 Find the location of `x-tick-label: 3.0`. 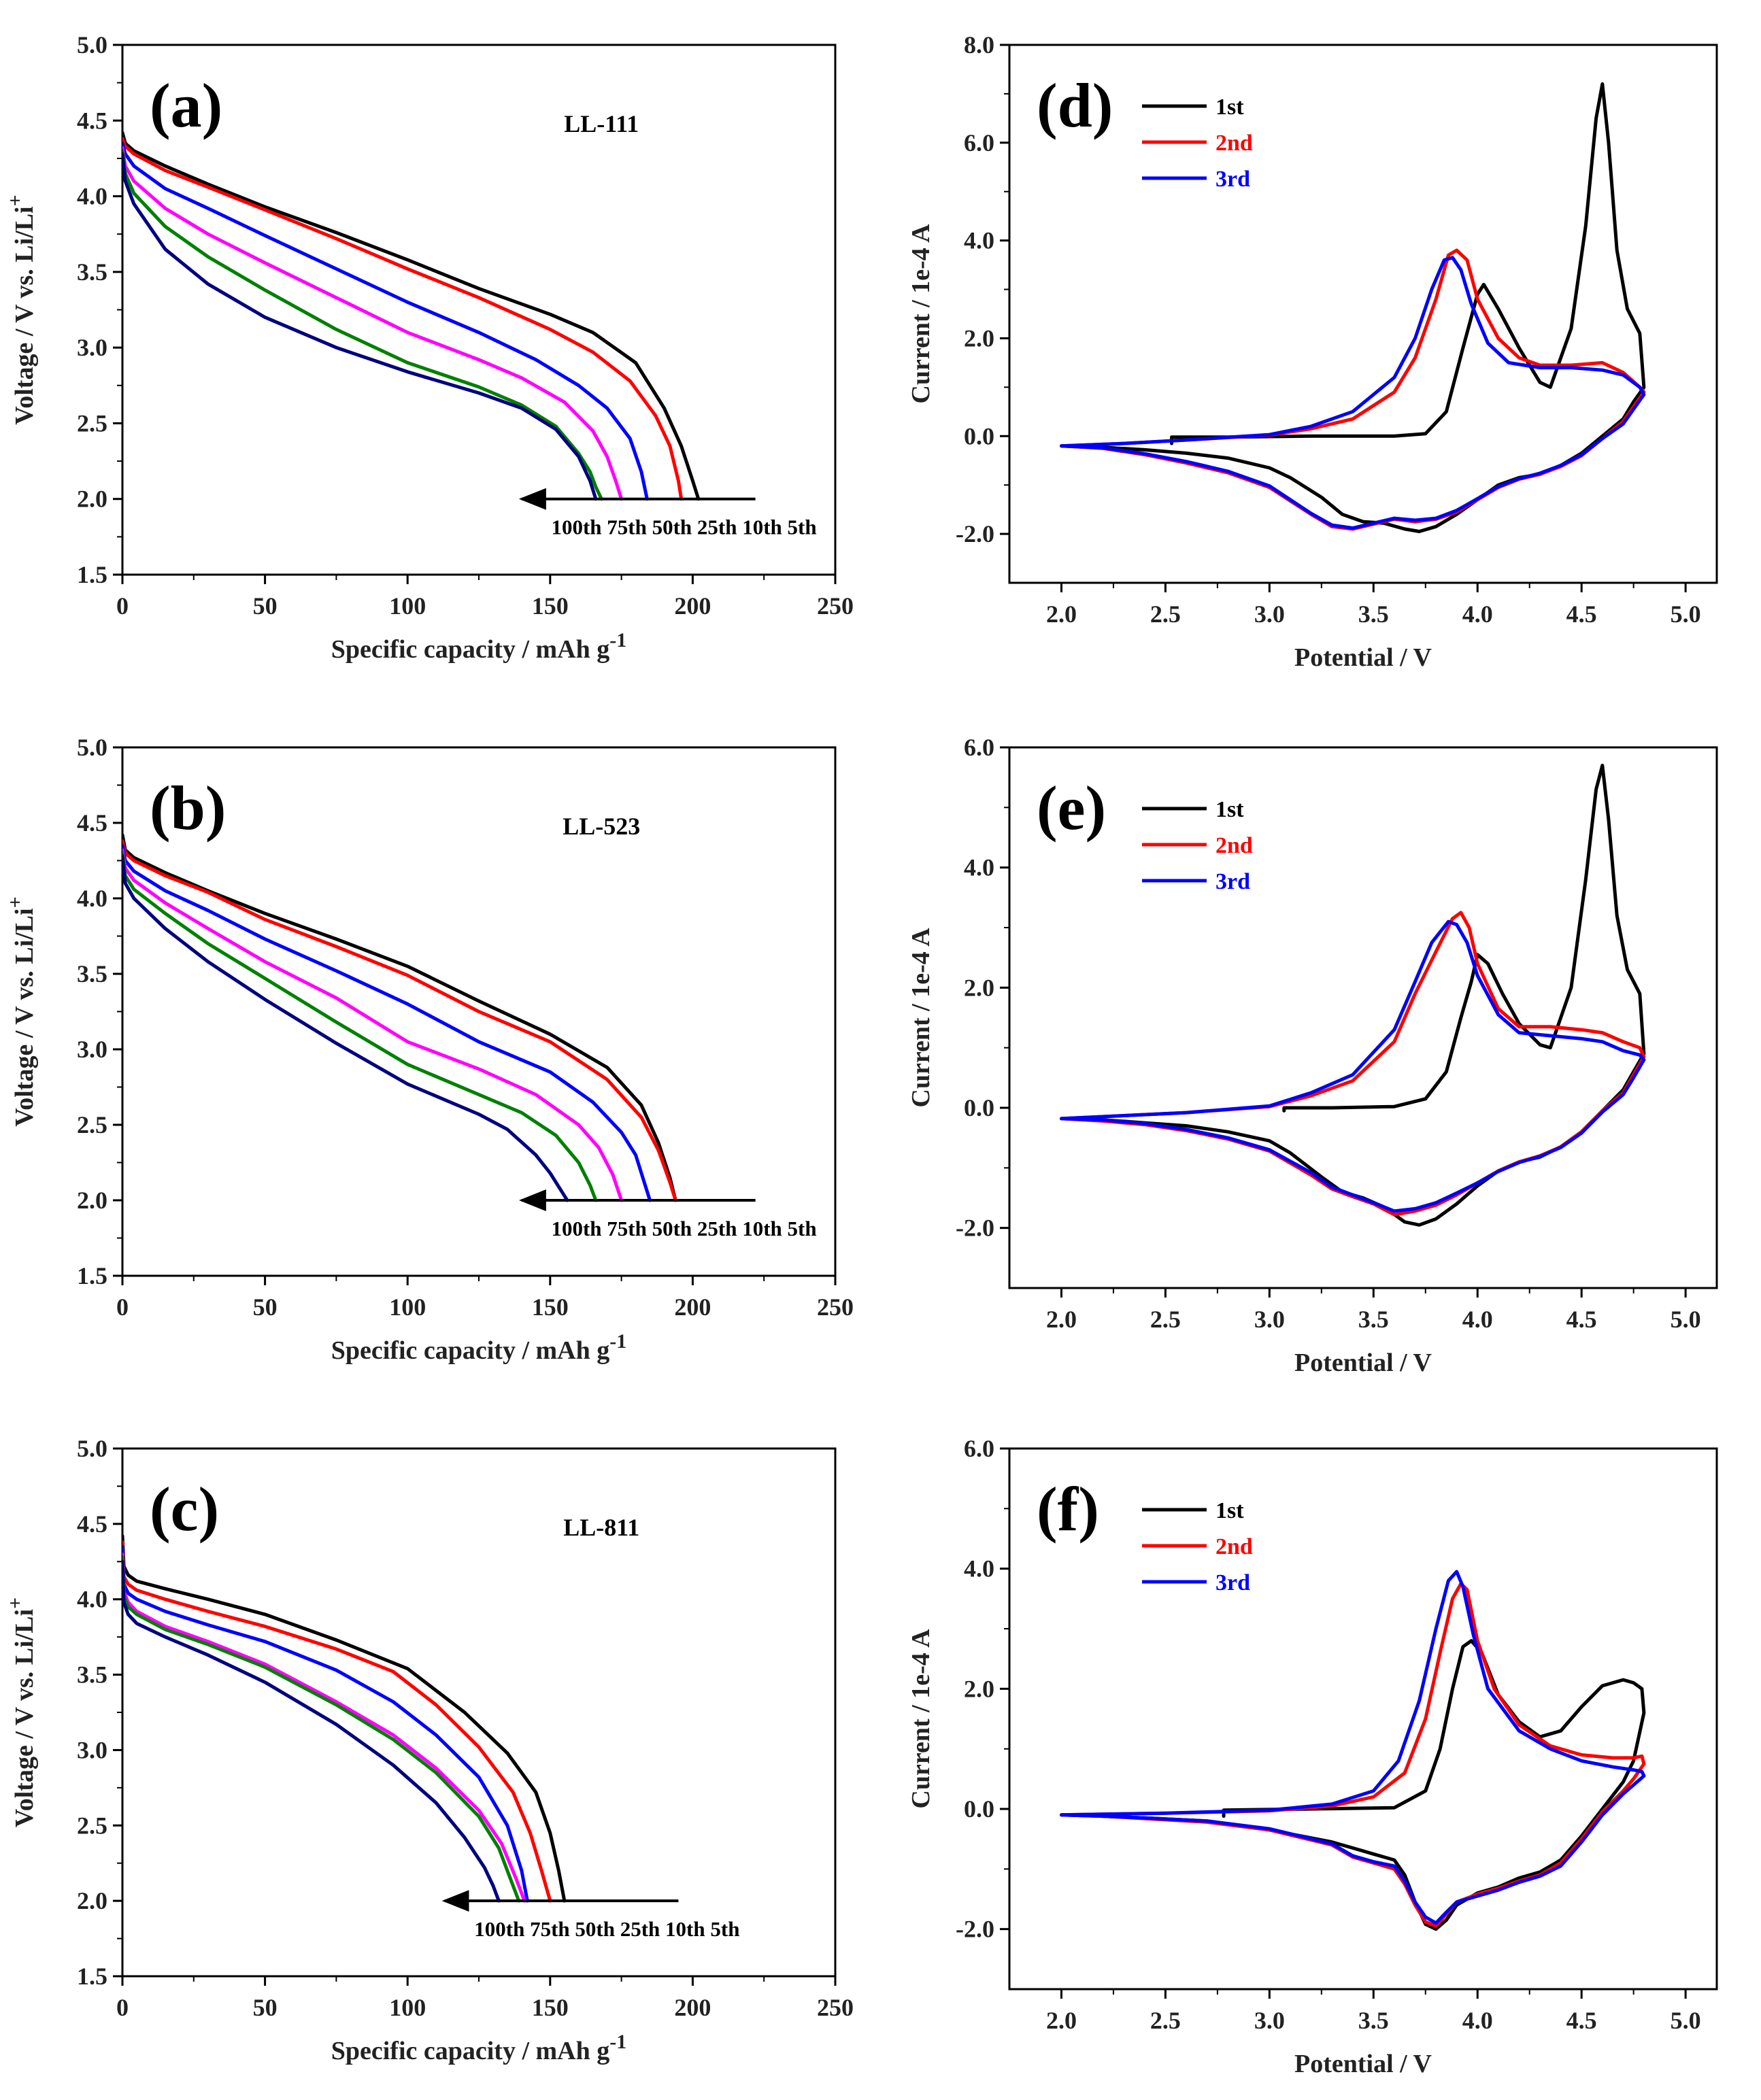

x-tick-label: 3.0 is located at coordinates (1269, 1319).